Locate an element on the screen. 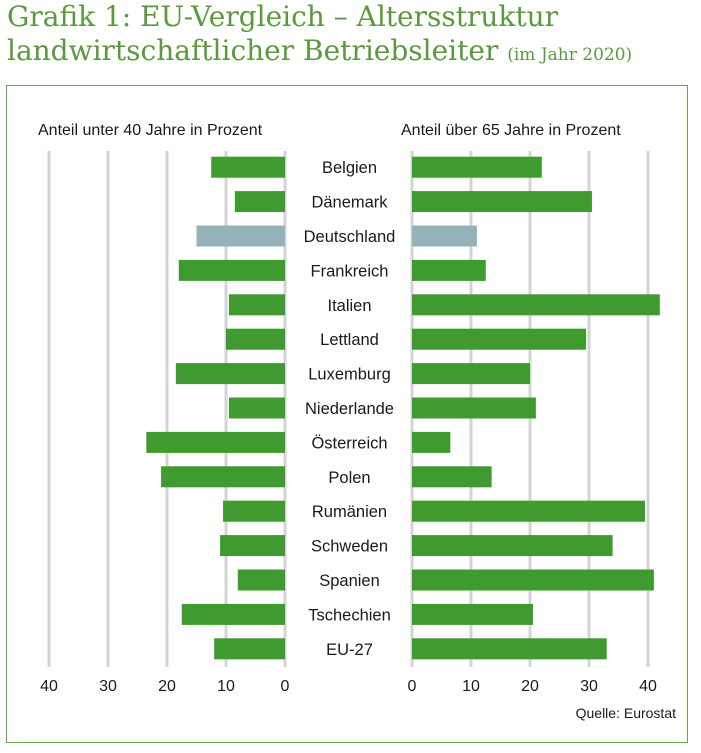  category-label: Lettland is located at coordinates (349, 340).